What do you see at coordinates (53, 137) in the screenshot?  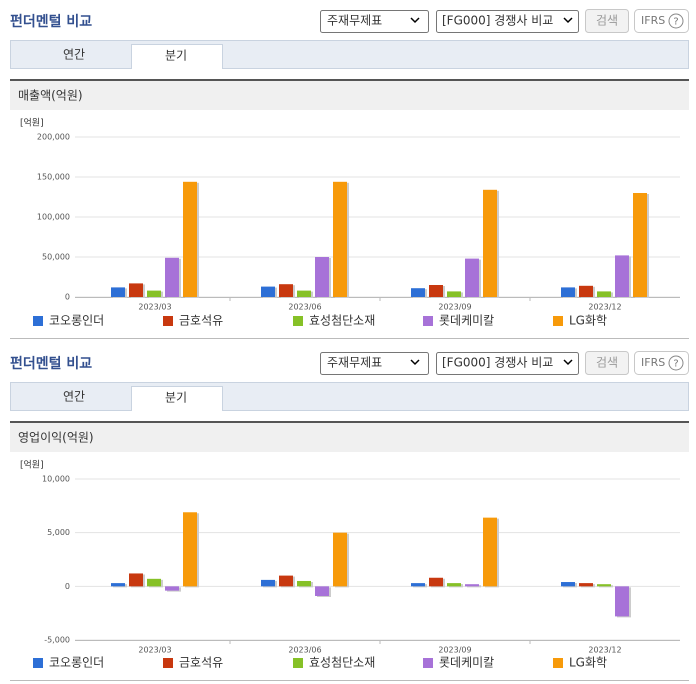 I see `y-tick-label: 200,000` at bounding box center [53, 137].